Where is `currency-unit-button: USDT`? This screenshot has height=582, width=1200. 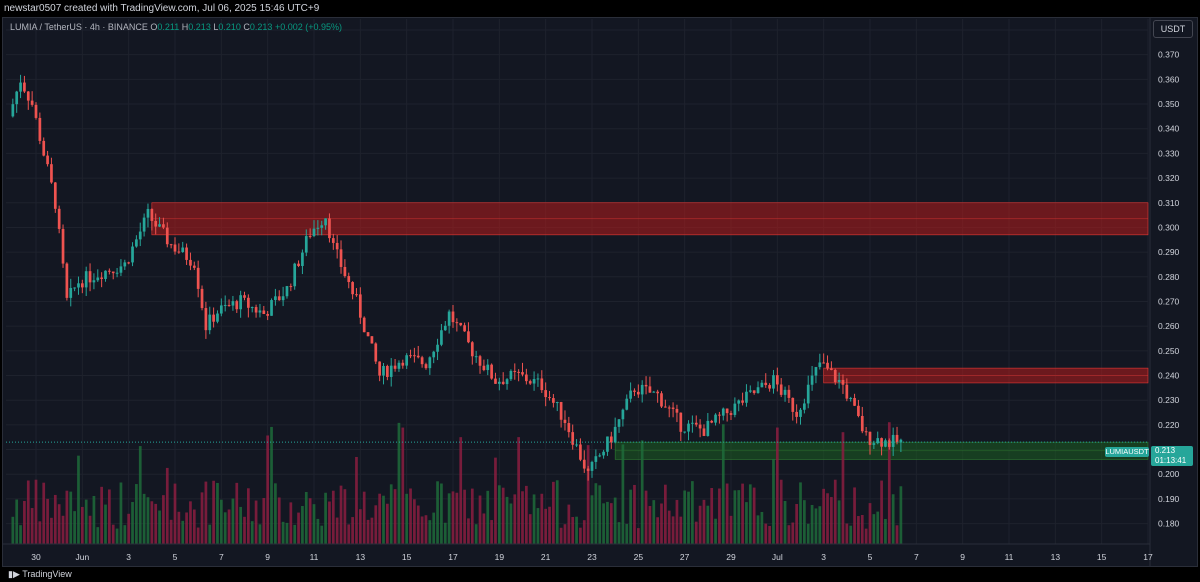
currency-unit-button: USDT is located at coordinates (1173, 29).